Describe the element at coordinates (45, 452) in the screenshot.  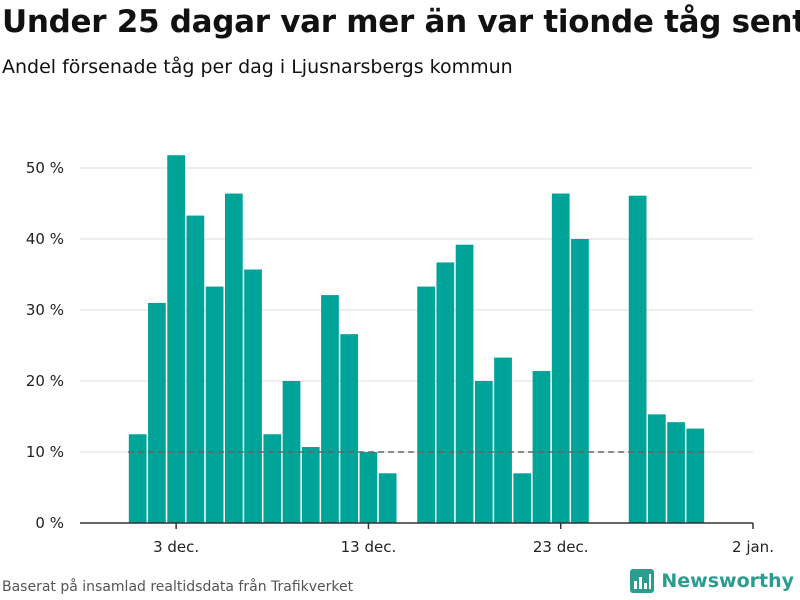
I see `y-tick-label: 10 %` at that location.